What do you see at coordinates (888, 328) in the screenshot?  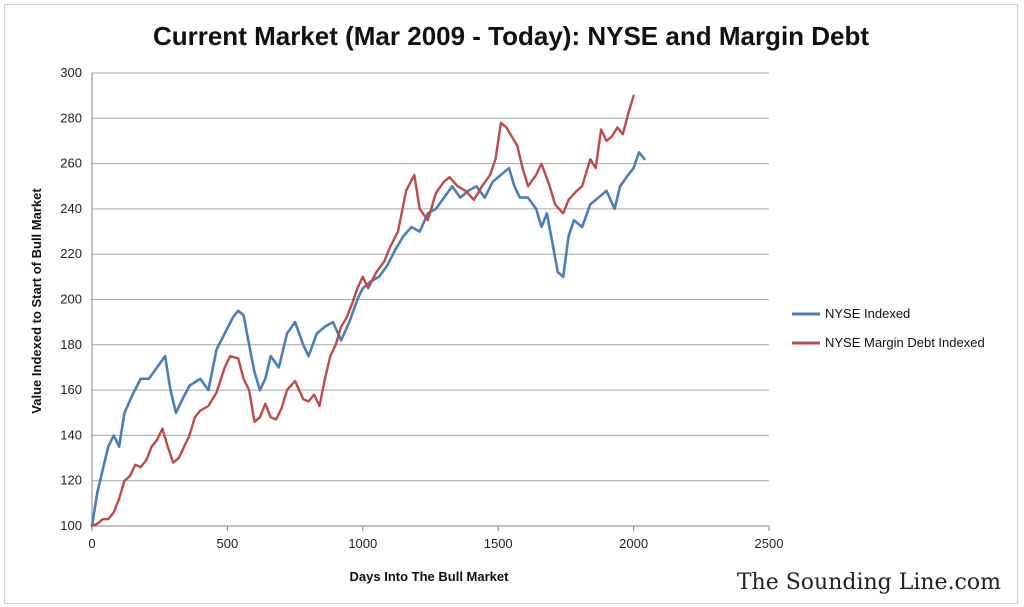 I see `legend: NYSE Indexed NYSE Margin Debt Indexed` at bounding box center [888, 328].